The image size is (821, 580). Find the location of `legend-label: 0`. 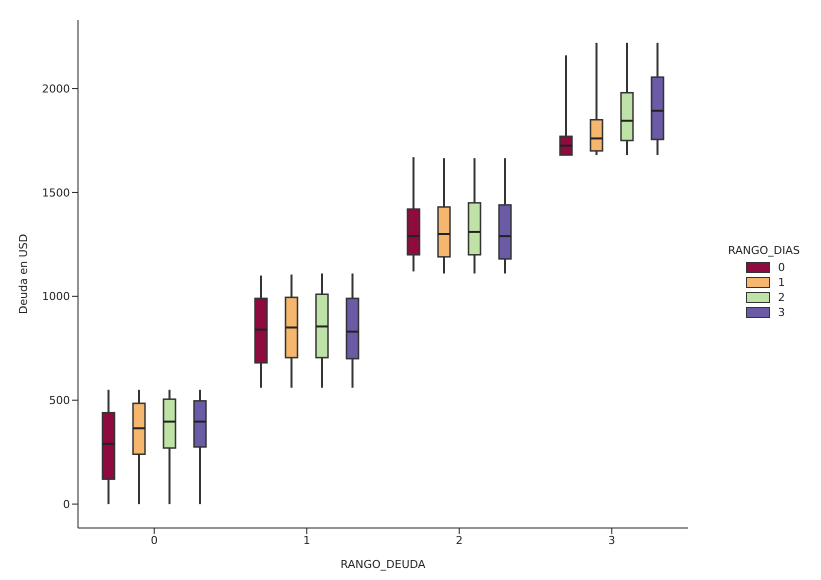

legend-label: 0 is located at coordinates (781, 267).